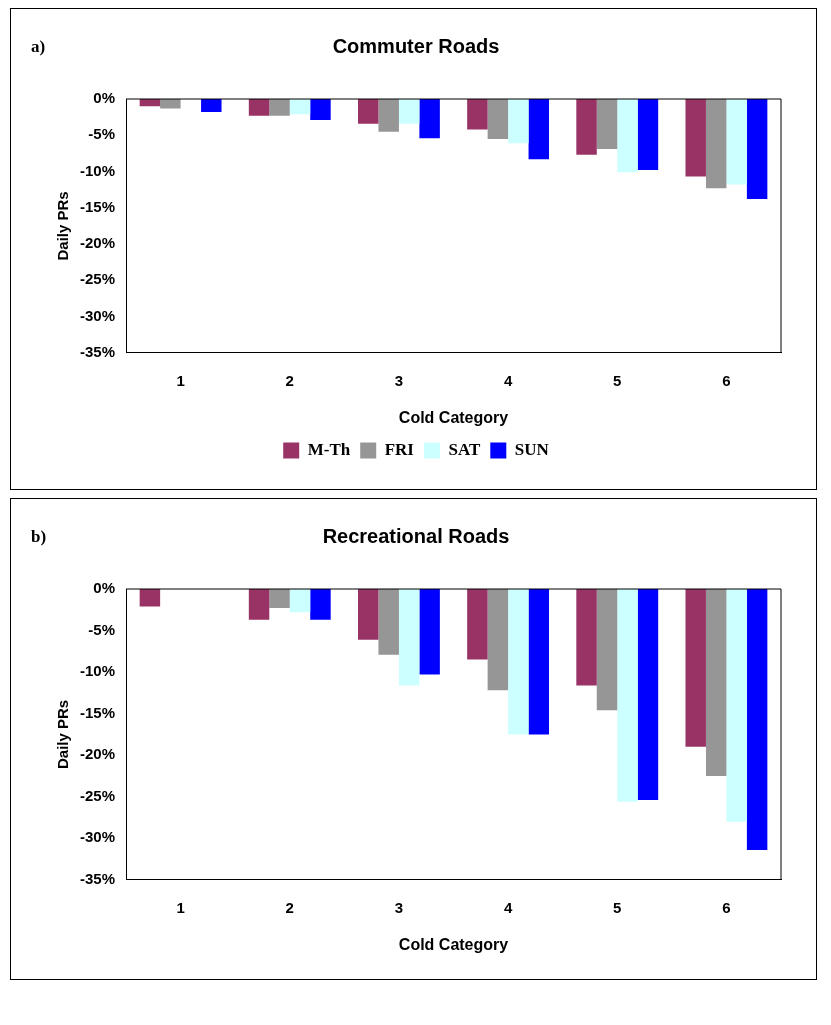 The width and height of the screenshot is (831, 1025). What do you see at coordinates (416, 535) in the screenshot?
I see `chart-title: Recreational Roads` at bounding box center [416, 535].